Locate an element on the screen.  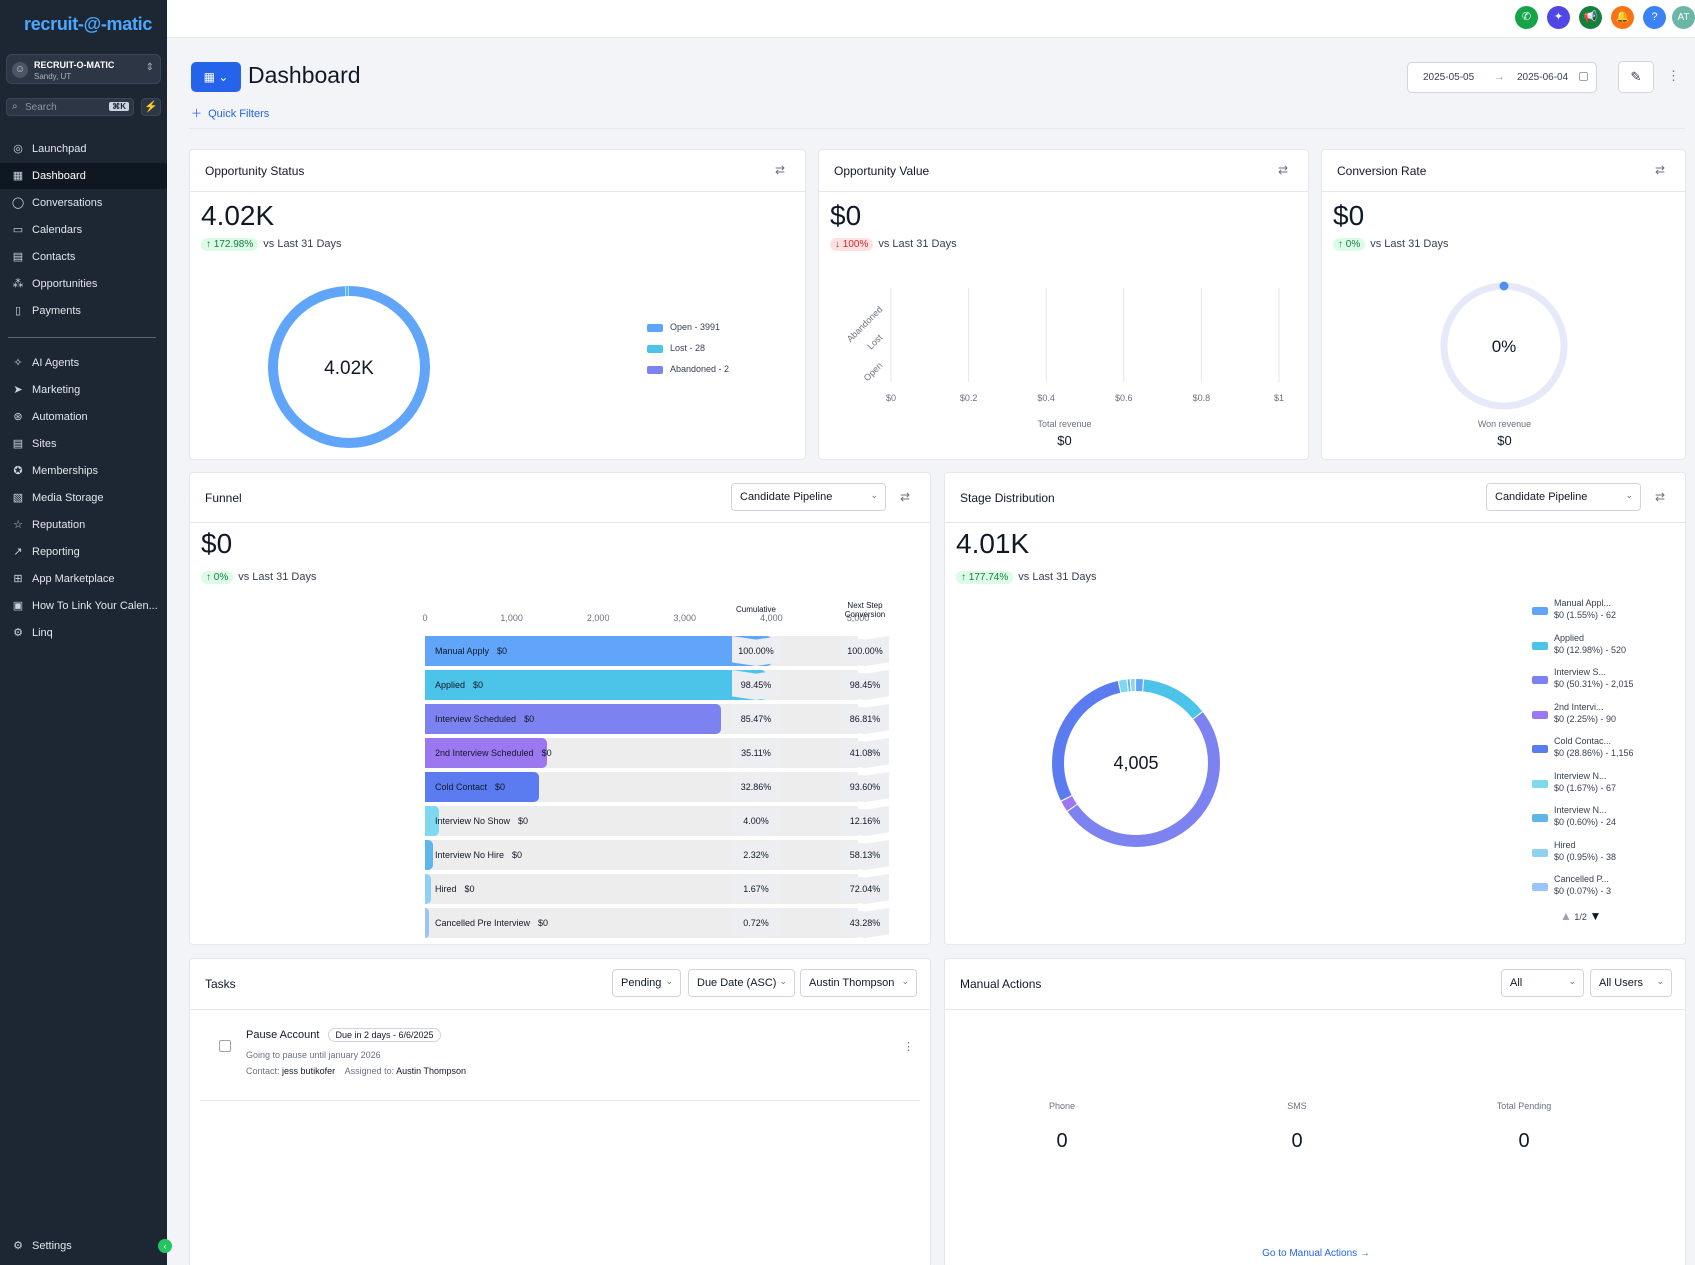
collapse-sidebar-icon: ‹ is located at coordinates (165, 1246).